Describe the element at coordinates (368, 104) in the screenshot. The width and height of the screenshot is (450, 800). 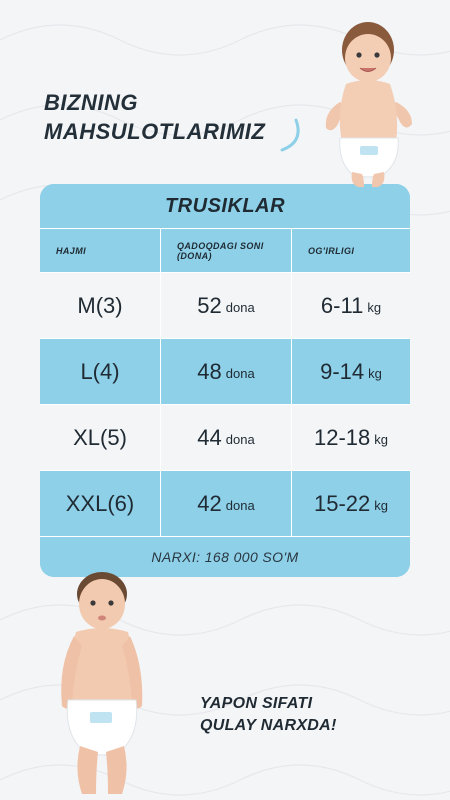
I see `baby-image-top` at that location.